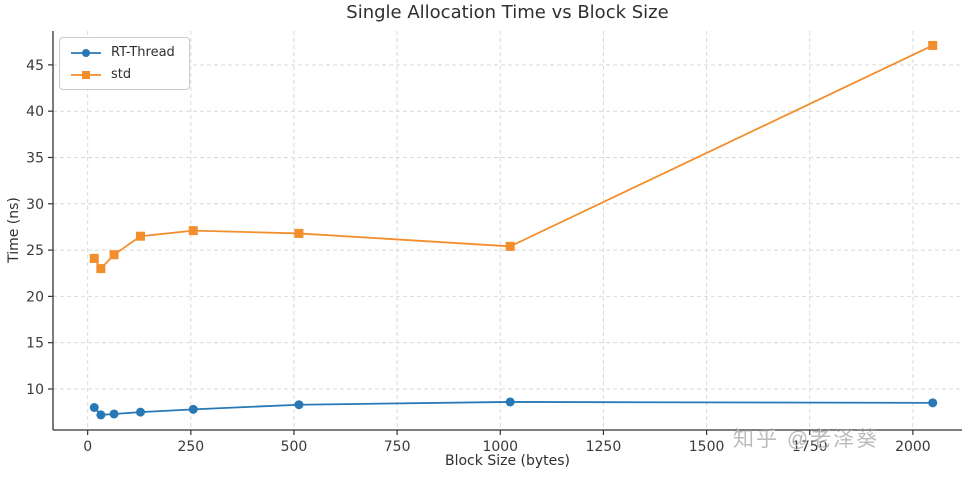 Image resolution: width=978 pixels, height=479 pixels. Describe the element at coordinates (397, 447) in the screenshot. I see `x-tick-label: 750` at that location.